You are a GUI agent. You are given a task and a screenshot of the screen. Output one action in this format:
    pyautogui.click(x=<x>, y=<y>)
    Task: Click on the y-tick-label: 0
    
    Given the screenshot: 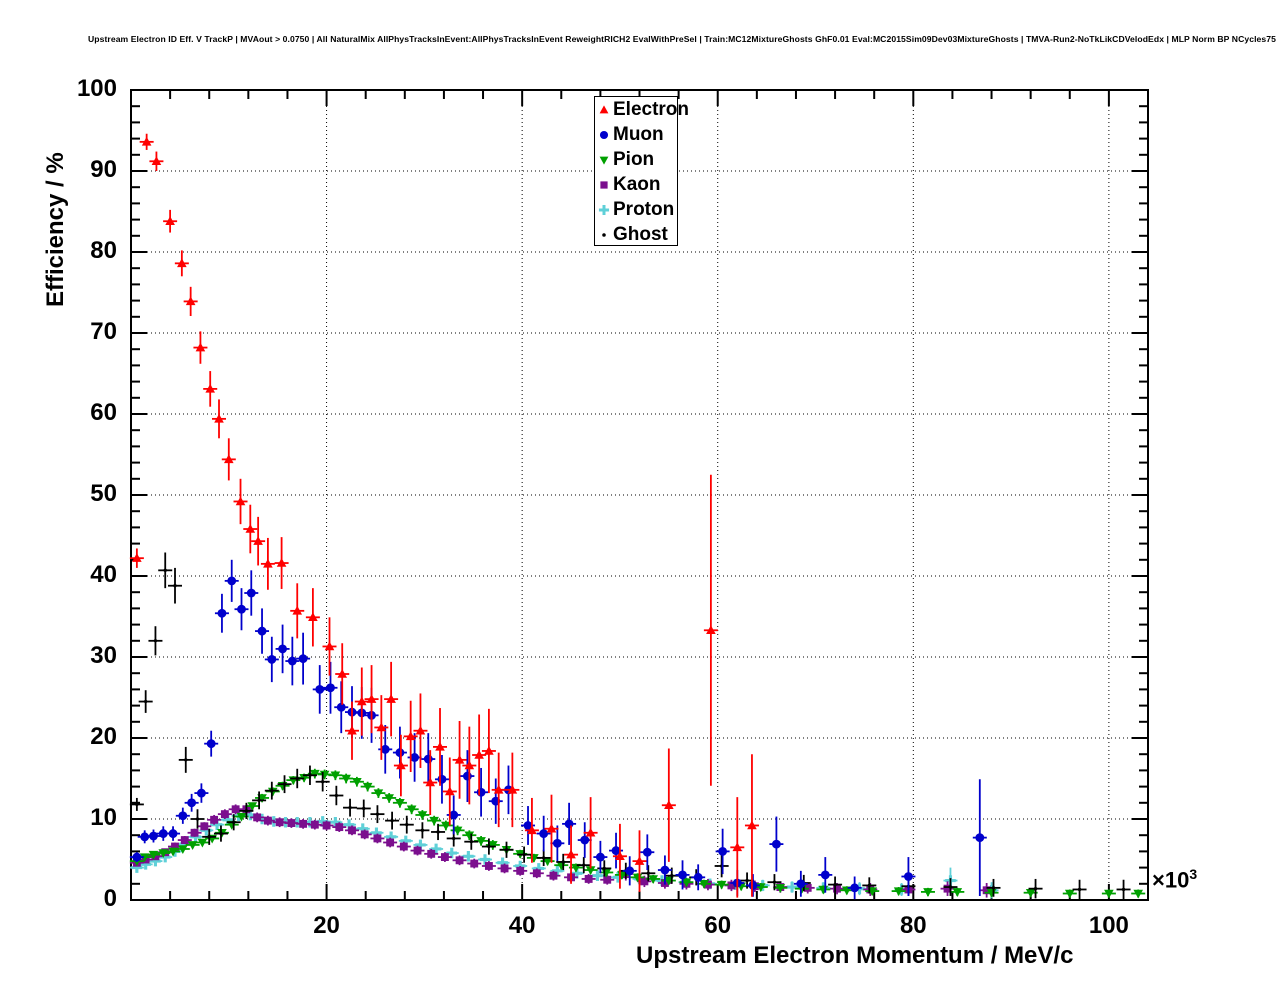 What is the action you would take?
    pyautogui.click(x=110, y=898)
    